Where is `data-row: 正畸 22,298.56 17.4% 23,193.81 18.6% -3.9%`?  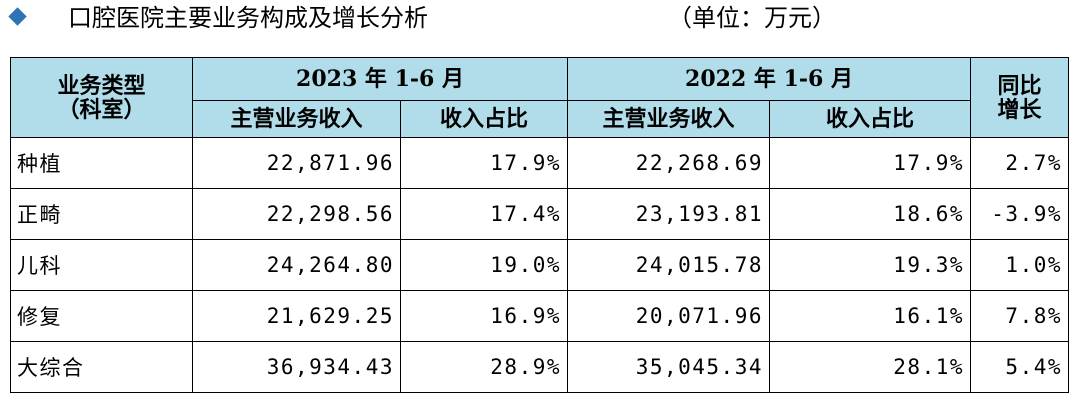 data-row: 正畸 22,298.56 17.4% 23,193.81 18.6% -3.9% is located at coordinates (539, 214).